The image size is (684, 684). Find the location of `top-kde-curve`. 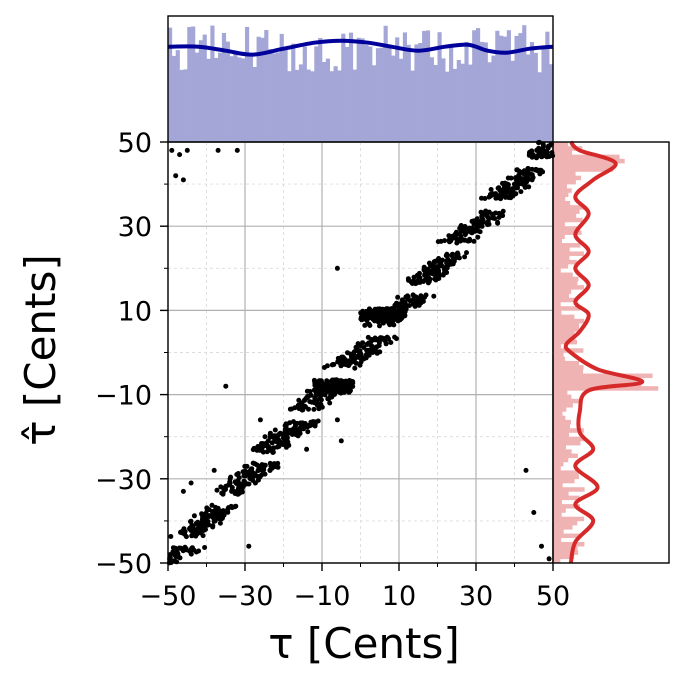

top-kde-curve is located at coordinates (360, 47).